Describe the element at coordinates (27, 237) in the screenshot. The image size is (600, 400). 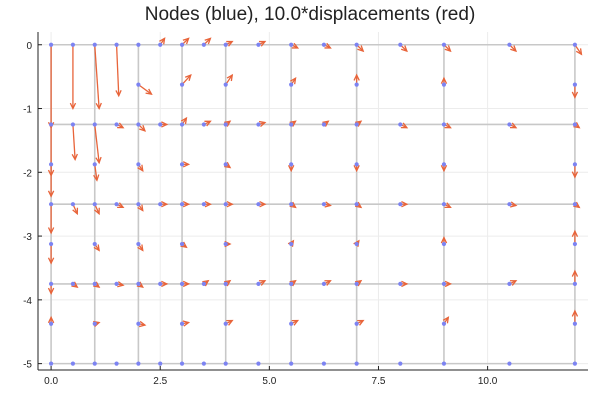
I see `y-tick-label: -3` at that location.